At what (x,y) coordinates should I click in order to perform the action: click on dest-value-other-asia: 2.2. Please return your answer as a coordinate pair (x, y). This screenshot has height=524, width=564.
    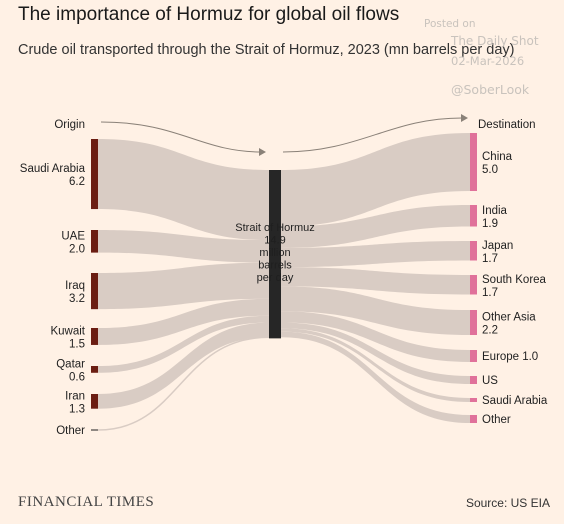
    Looking at the image, I should click on (490, 331).